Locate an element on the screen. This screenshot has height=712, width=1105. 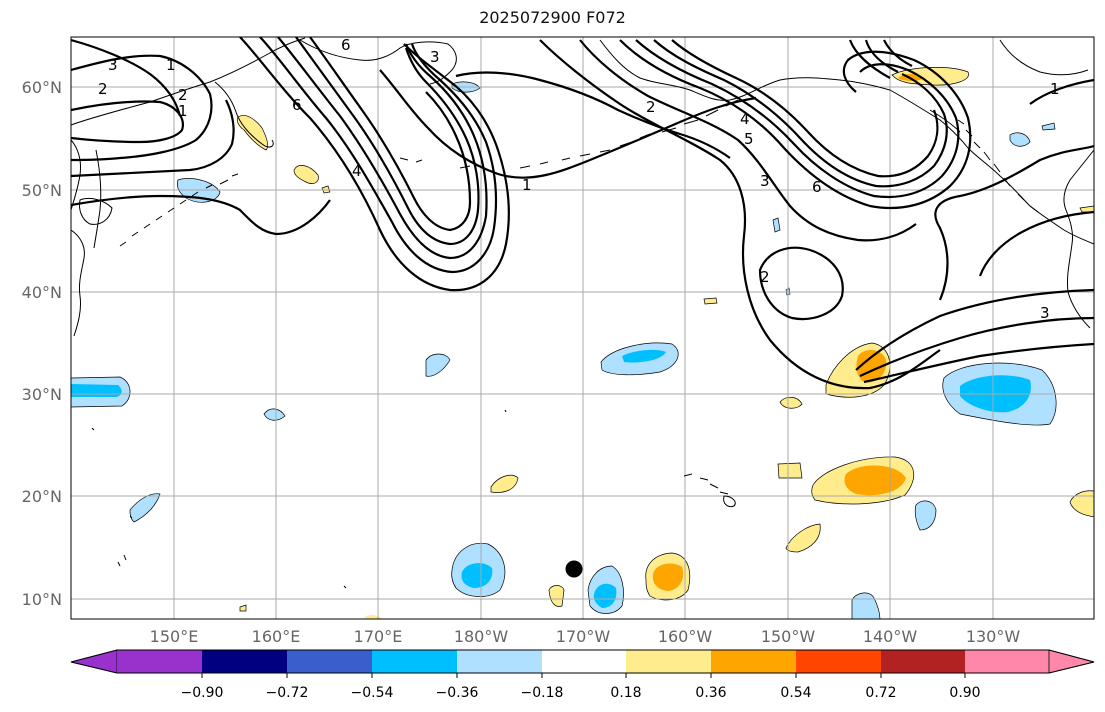
lon-label: 170°W is located at coordinates (583, 636).